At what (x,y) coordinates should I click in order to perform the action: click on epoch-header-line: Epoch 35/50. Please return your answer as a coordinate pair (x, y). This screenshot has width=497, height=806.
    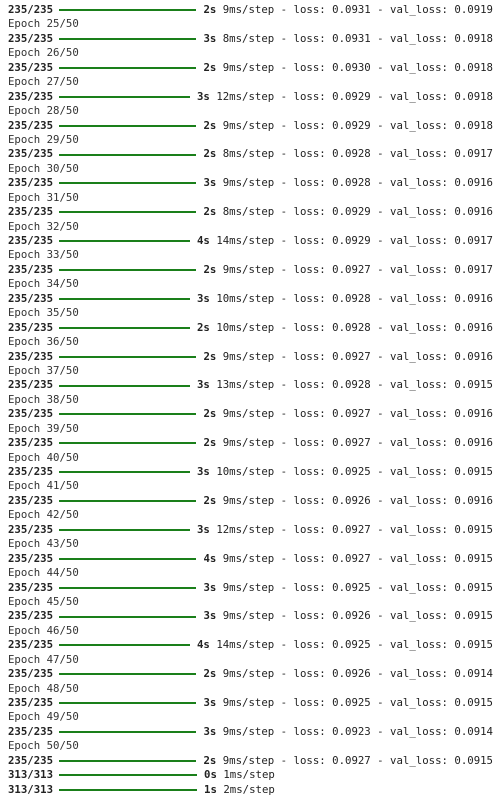
    Looking at the image, I should click on (250, 313).